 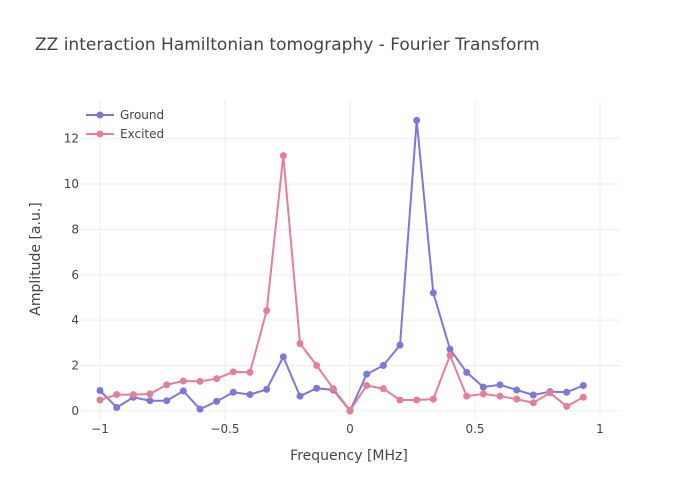 I want to click on legend-item-excited: Excited, so click(x=125, y=134).